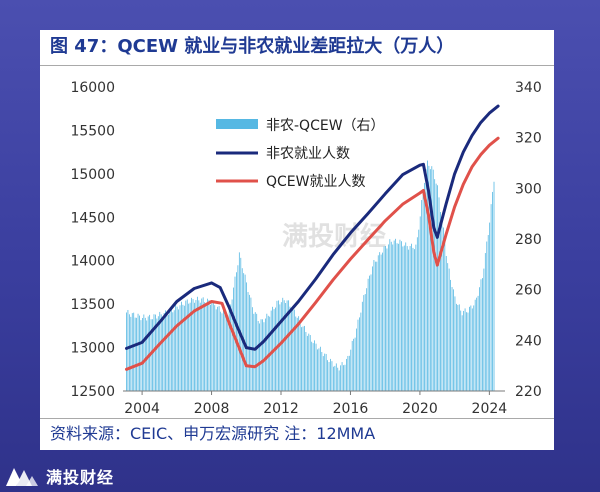 This screenshot has height=492, width=600. What do you see at coordinates (315, 182) in the screenshot?
I see `legend-label: QCEW就业人数` at bounding box center [315, 182].